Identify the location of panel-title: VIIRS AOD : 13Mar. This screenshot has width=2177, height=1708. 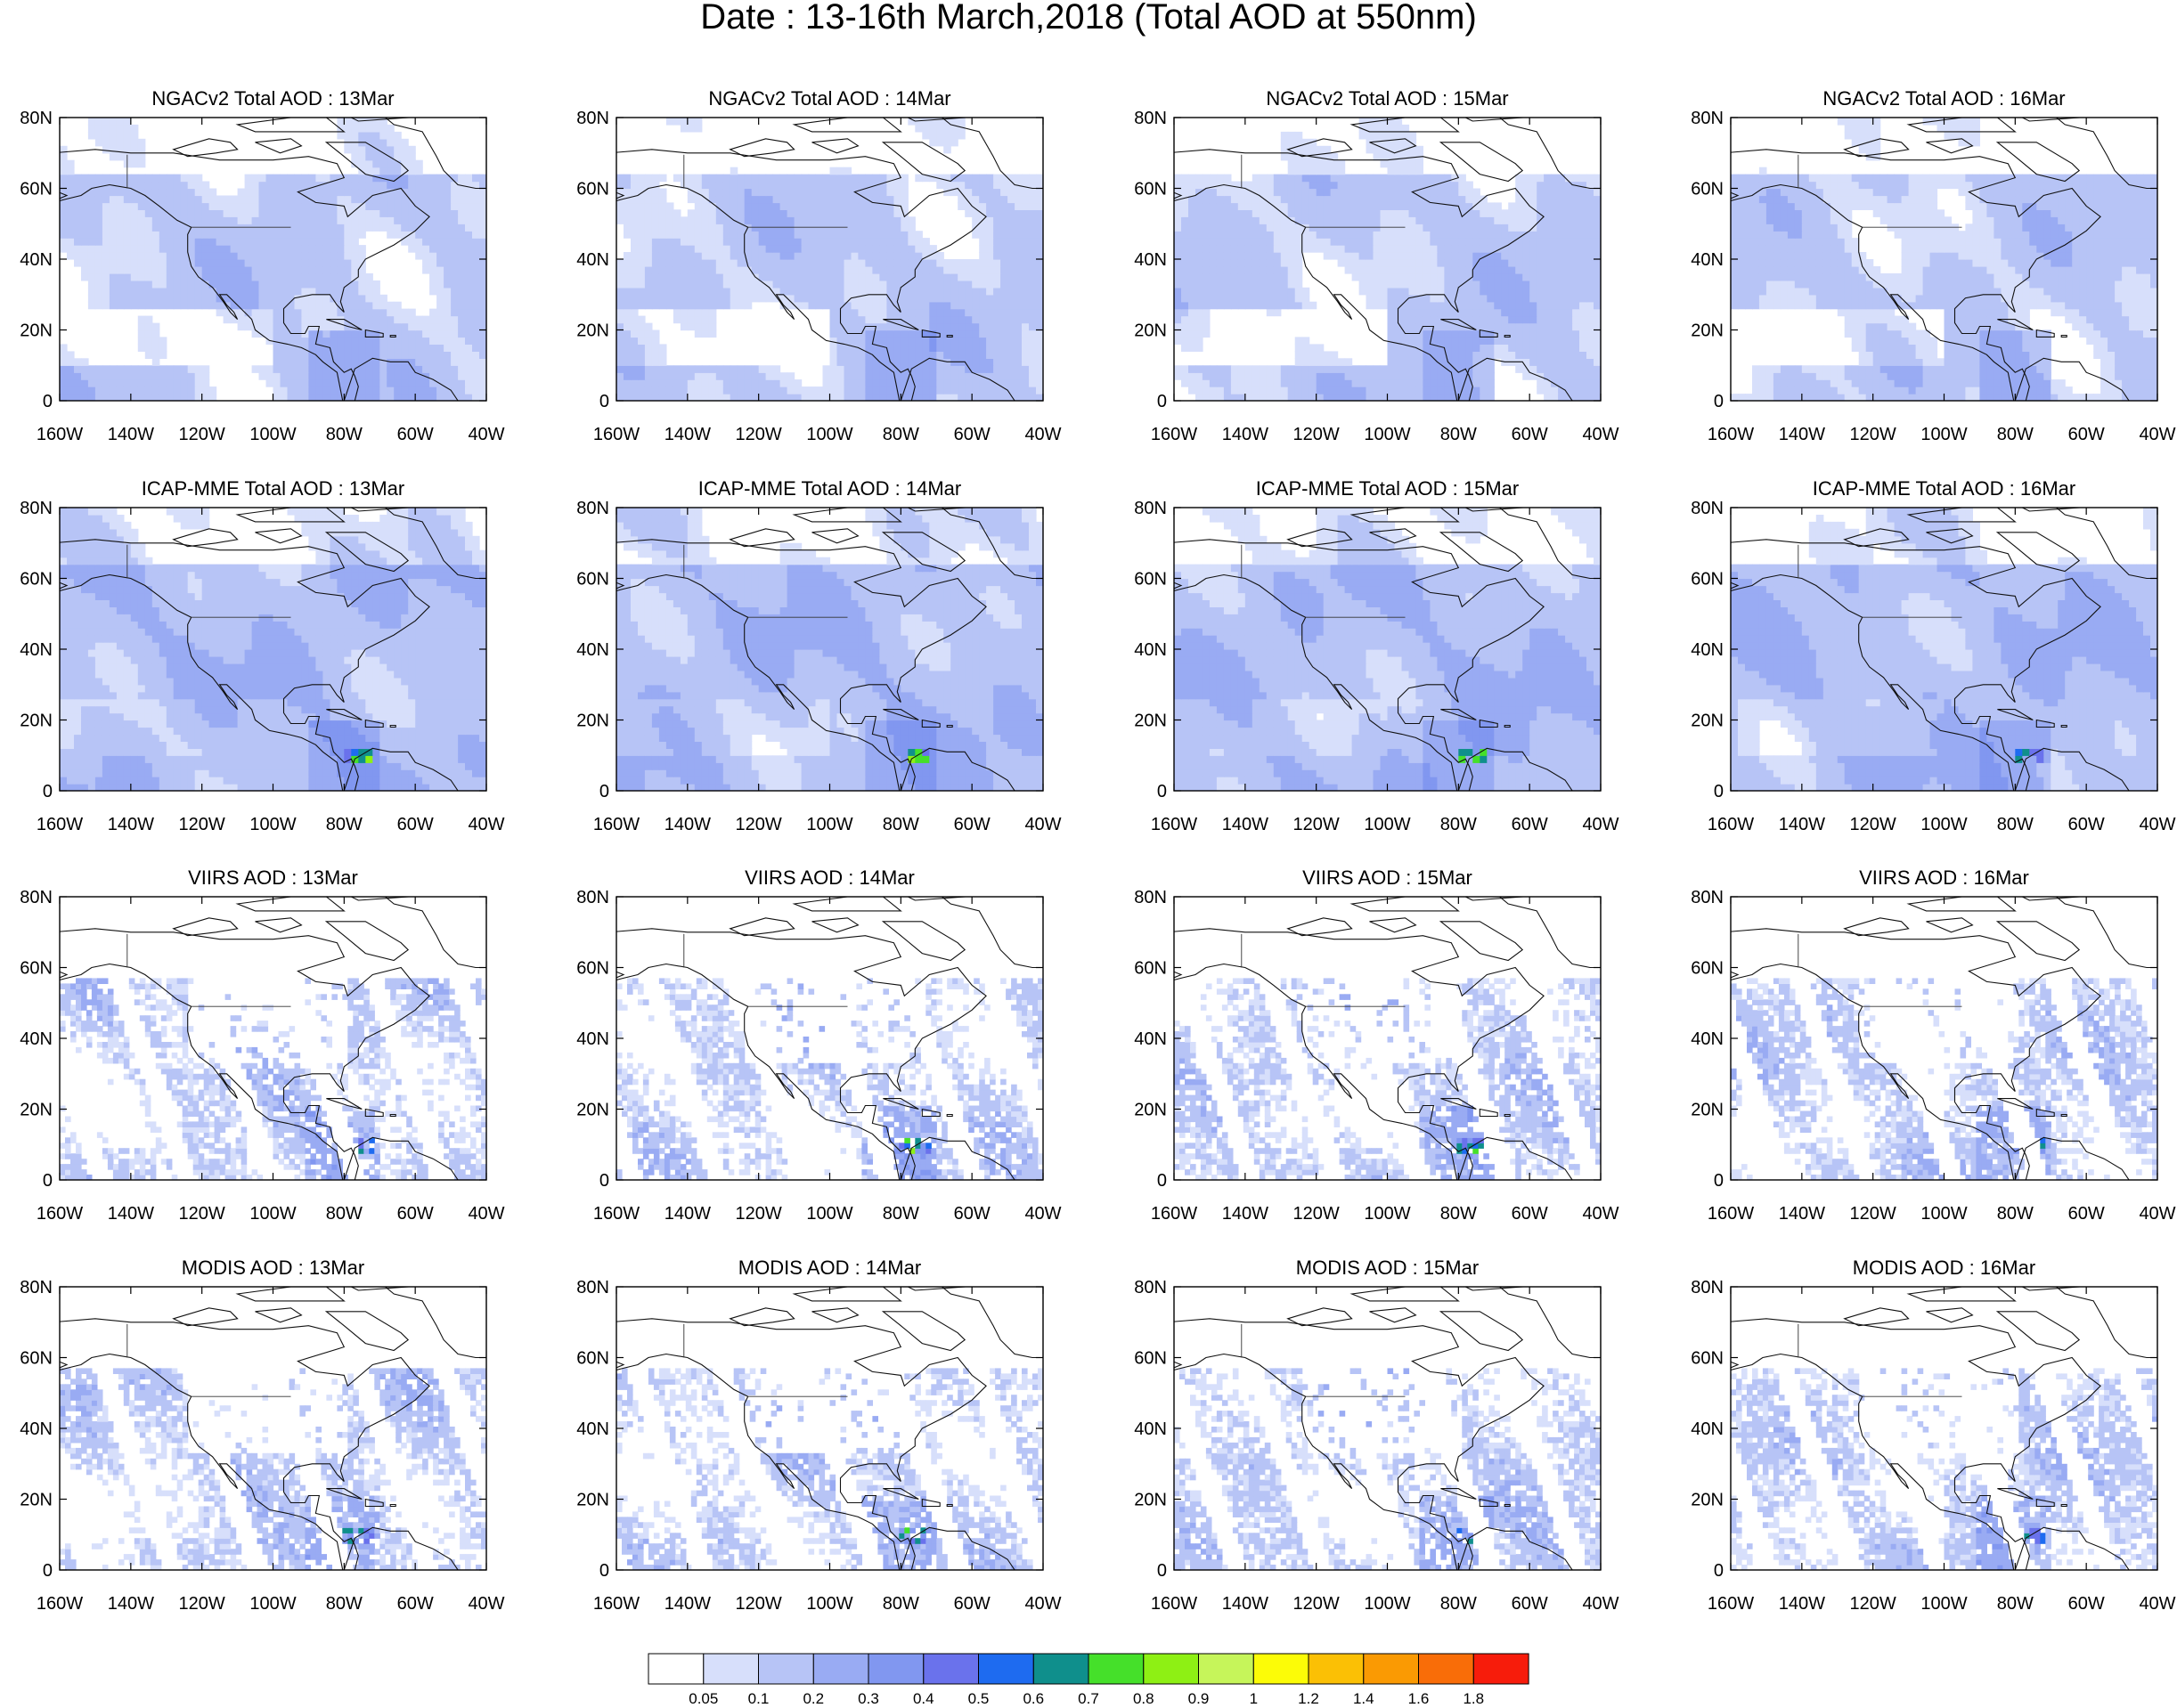
(273, 878).